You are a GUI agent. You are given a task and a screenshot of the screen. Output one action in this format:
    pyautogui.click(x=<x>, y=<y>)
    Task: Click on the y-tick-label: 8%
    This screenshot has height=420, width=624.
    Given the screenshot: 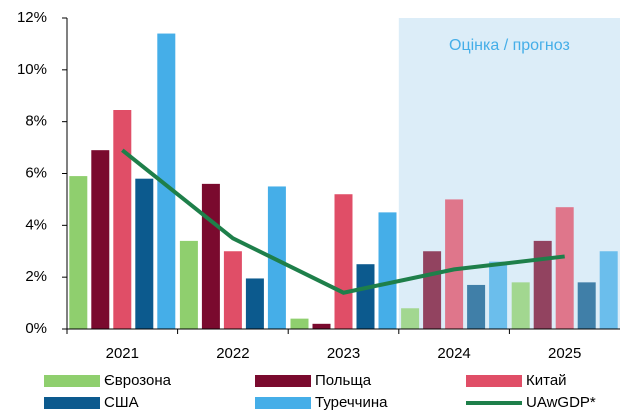 What is the action you would take?
    pyautogui.click(x=36, y=121)
    